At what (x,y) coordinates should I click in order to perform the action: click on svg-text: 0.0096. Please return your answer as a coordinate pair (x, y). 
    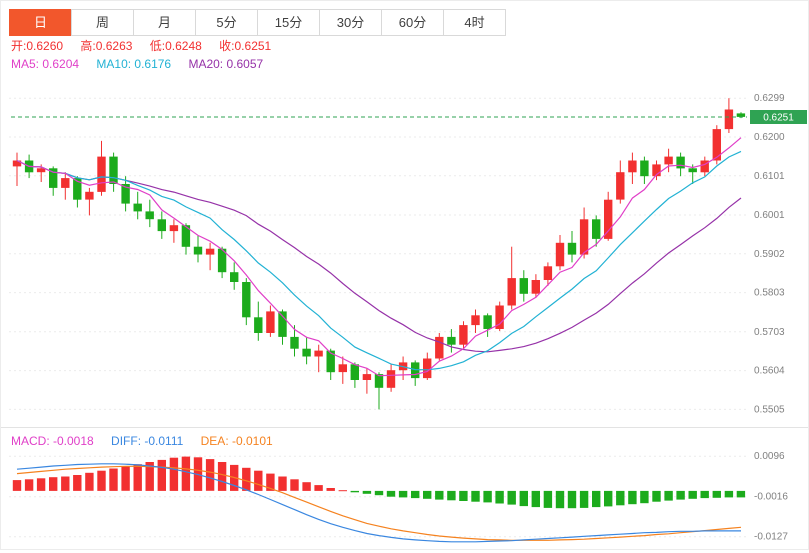
    Looking at the image, I should click on (769, 456).